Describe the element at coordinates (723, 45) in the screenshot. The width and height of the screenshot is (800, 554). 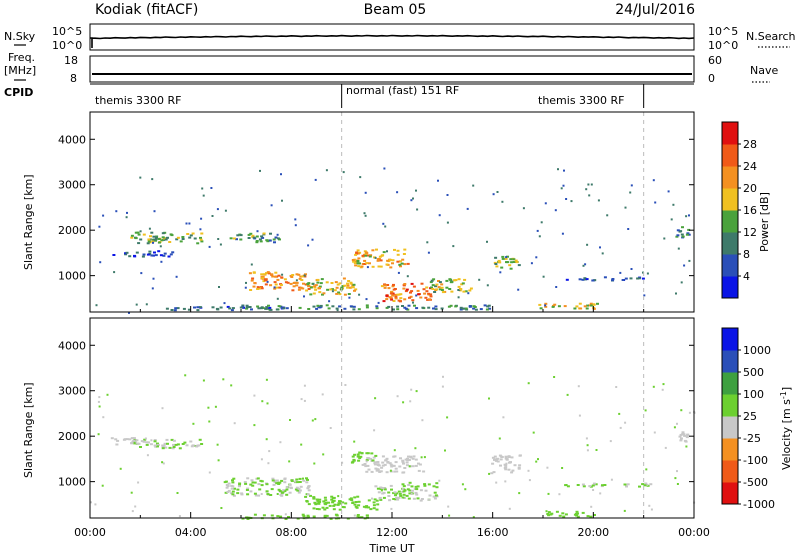
I see `noise-tick-right-bottom: 10^0` at that location.